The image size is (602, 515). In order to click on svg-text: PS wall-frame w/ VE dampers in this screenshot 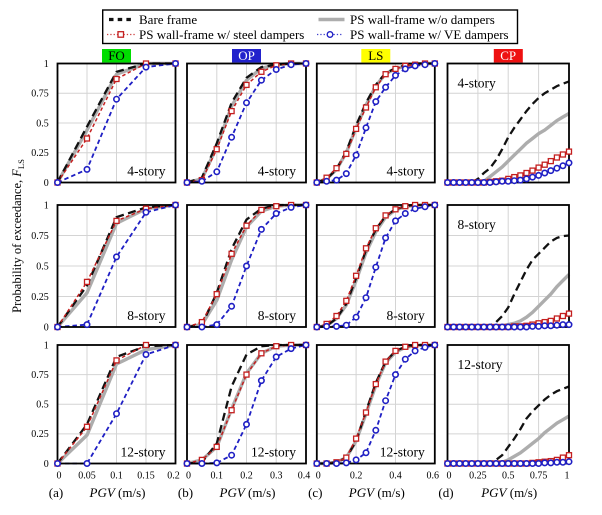, I will do `click(429, 34)`.